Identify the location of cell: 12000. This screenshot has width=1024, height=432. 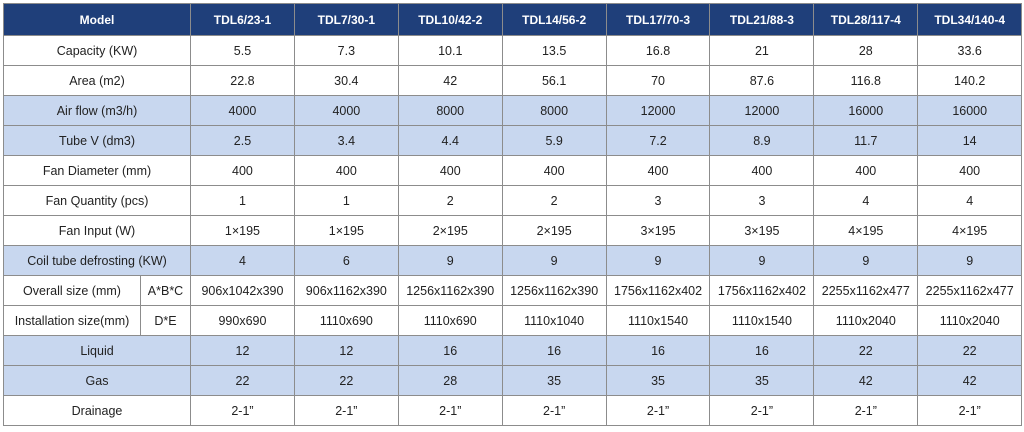
(762, 110).